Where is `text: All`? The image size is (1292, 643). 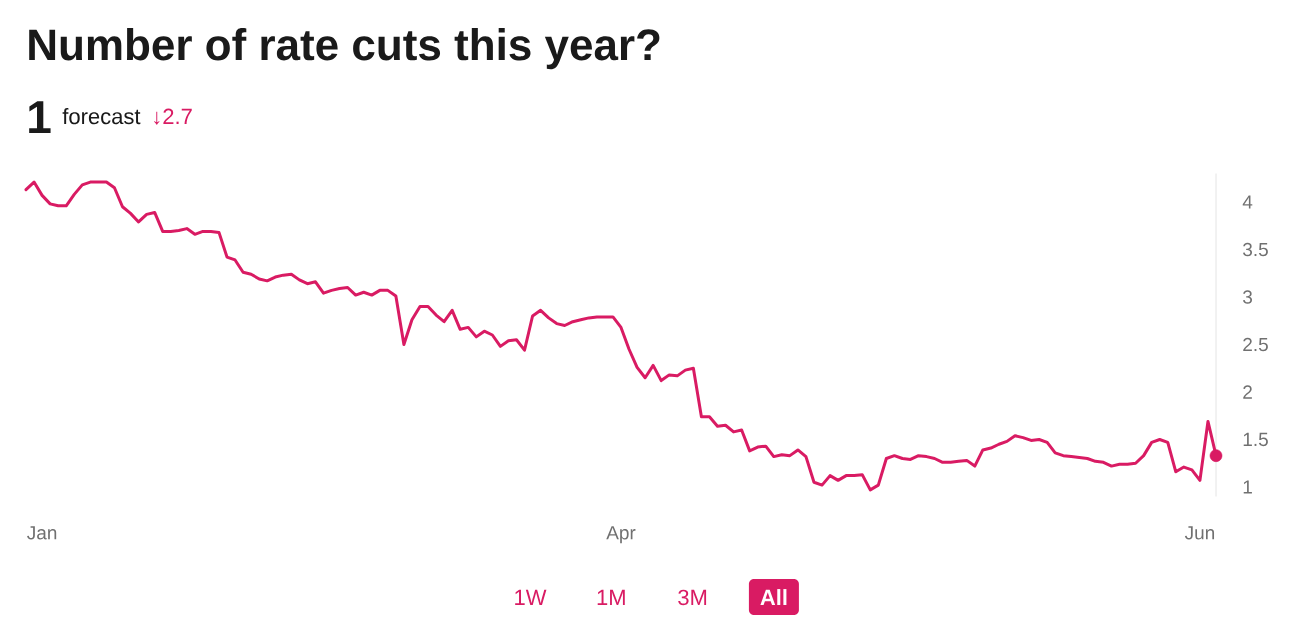
text: All is located at coordinates (773, 597).